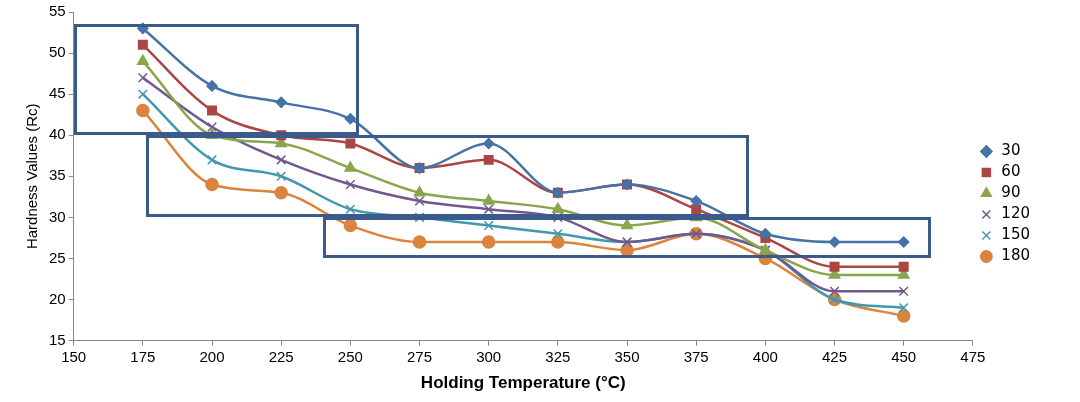 This screenshot has height=402, width=1080. What do you see at coordinates (143, 356) in the screenshot?
I see `x-tick-label: 175` at bounding box center [143, 356].